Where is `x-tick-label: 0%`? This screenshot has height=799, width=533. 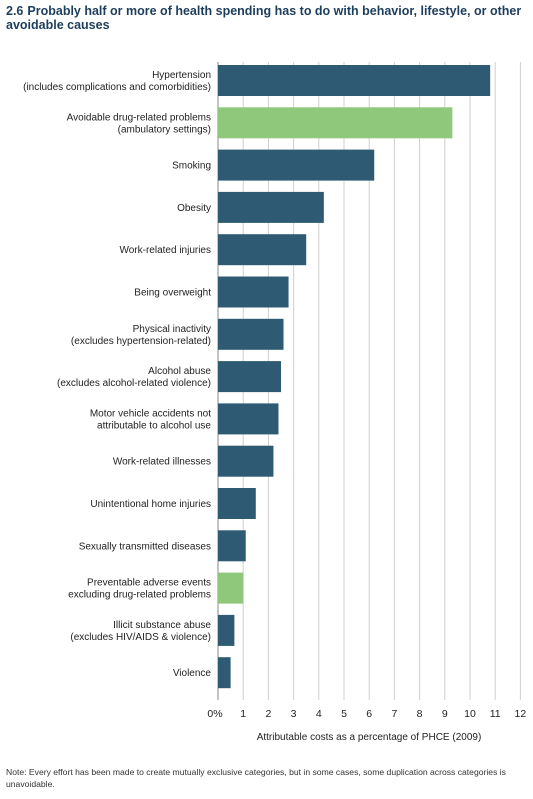 x-tick-label: 0% is located at coordinates (214, 714).